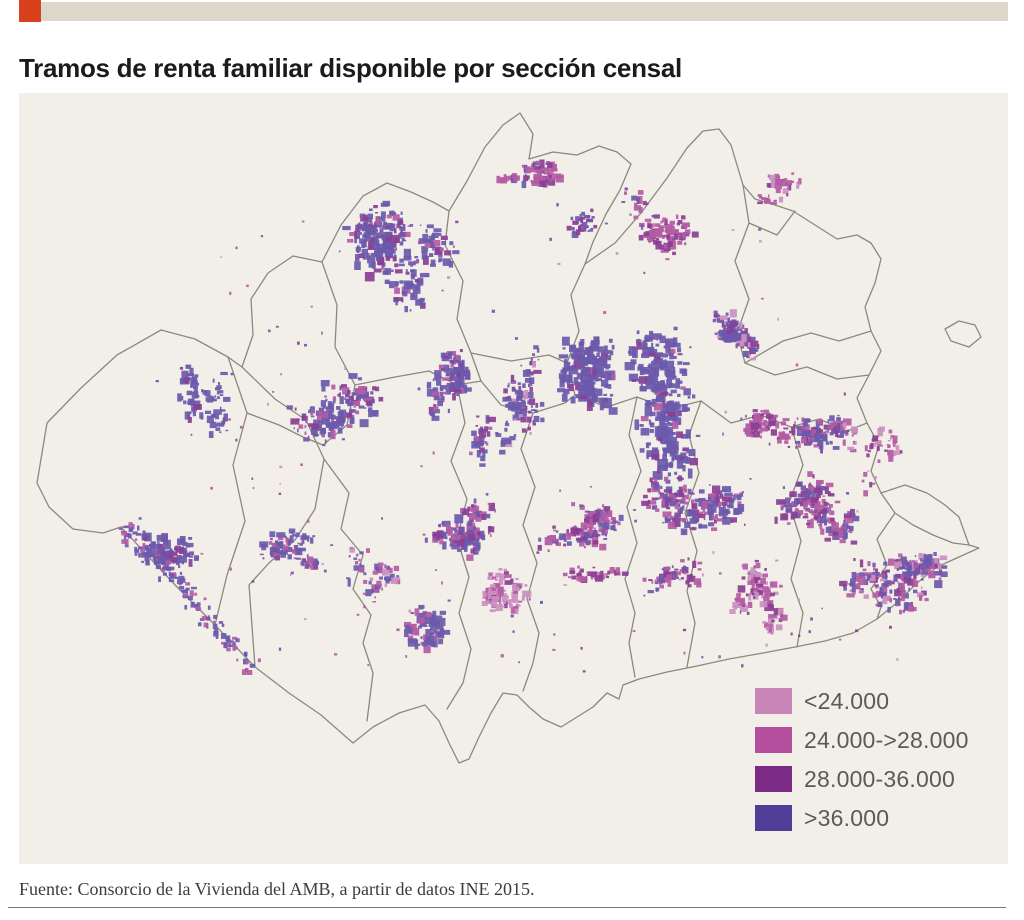 The width and height of the screenshot is (1024, 920). What do you see at coordinates (30, 11) in the screenshot?
I see `accent-square` at bounding box center [30, 11].